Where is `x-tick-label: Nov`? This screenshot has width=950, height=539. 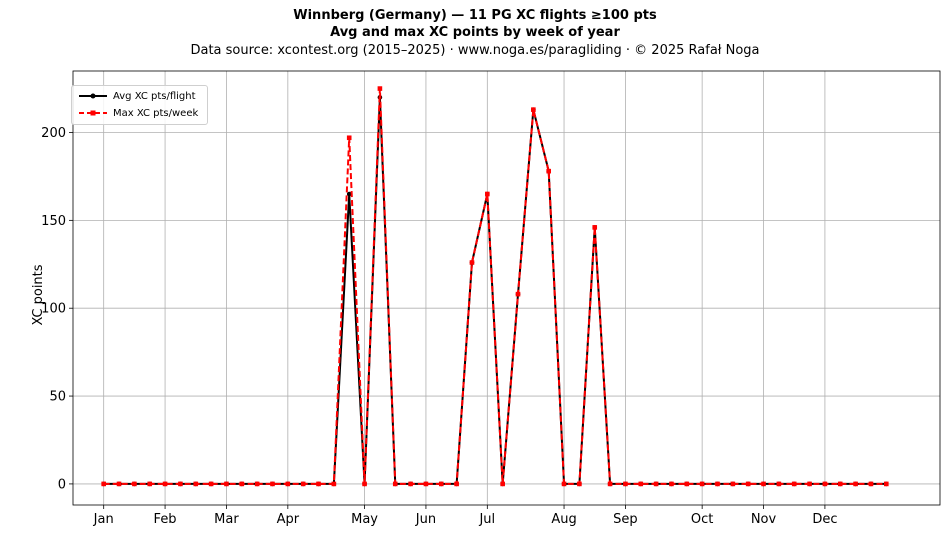 x-tick-label: Nov is located at coordinates (764, 519).